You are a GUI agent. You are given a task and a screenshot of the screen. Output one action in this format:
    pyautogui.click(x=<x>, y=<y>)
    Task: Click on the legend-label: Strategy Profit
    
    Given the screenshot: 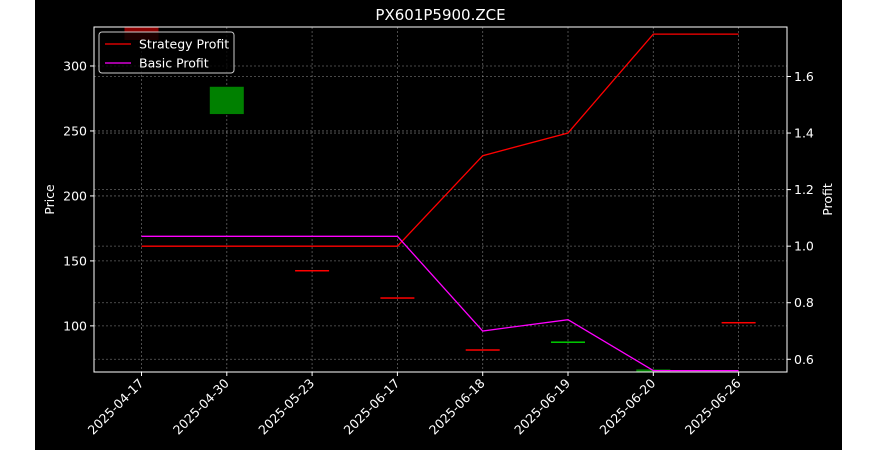 What is the action you would take?
    pyautogui.click(x=184, y=44)
    